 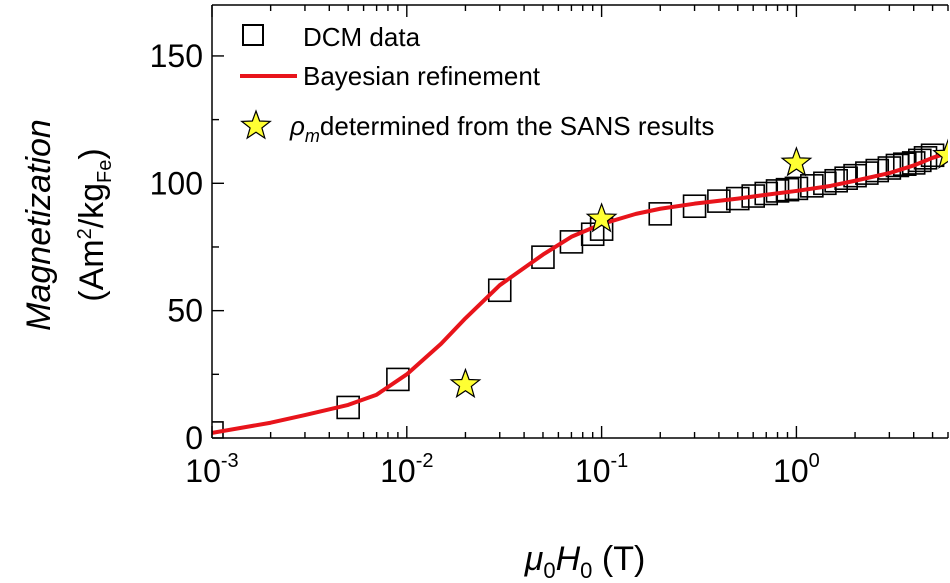 What do you see at coordinates (185, 311) in the screenshot?
I see `y-tick-label: 50` at bounding box center [185, 311].